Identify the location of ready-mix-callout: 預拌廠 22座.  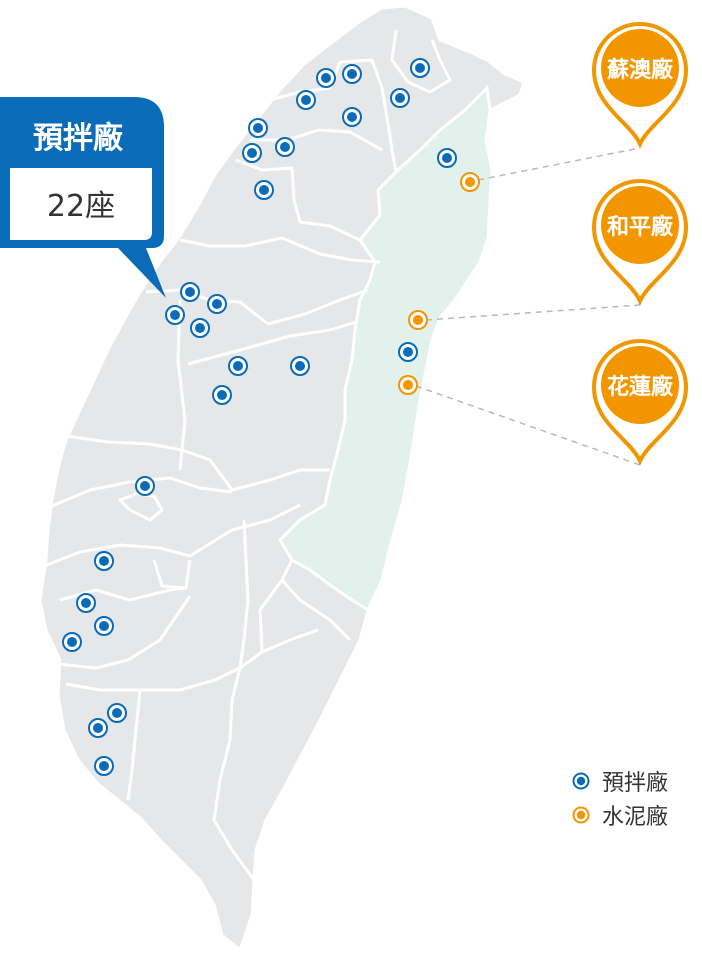
(83, 197).